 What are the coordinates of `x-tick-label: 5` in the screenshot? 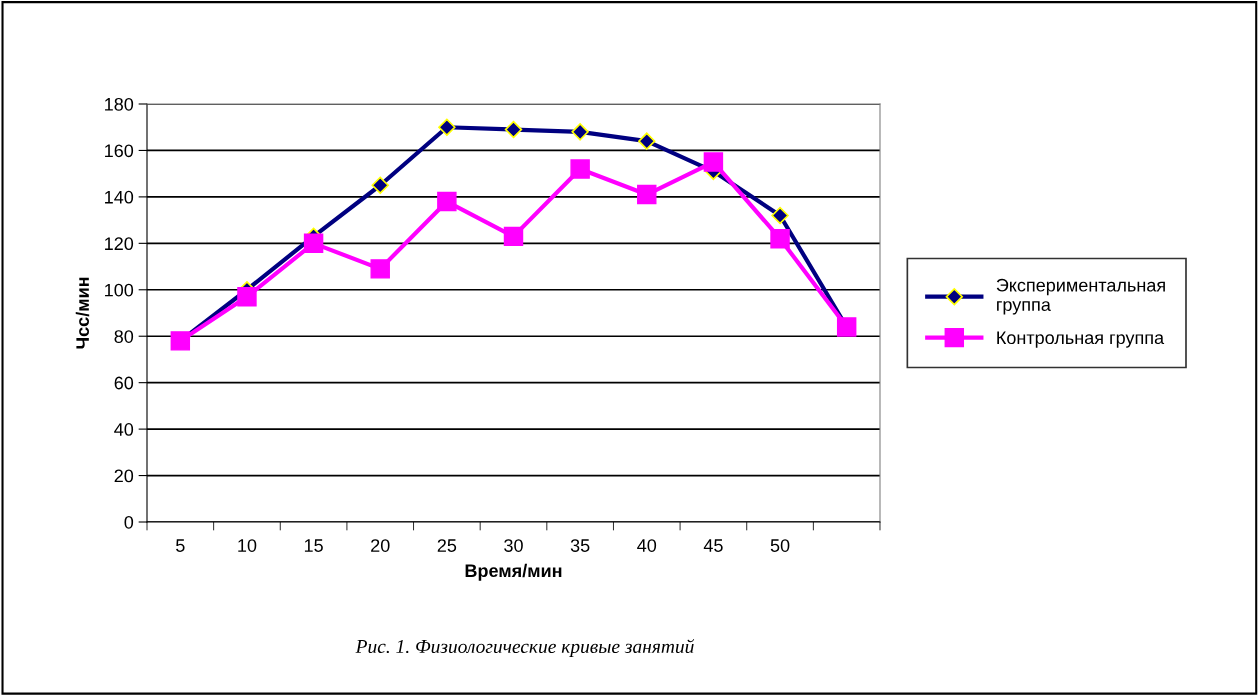 It's located at (180, 545).